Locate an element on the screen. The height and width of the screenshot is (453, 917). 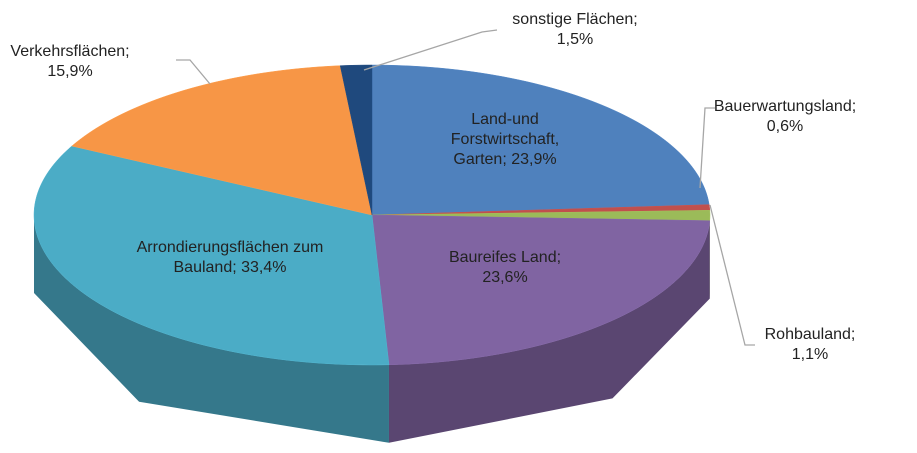
category-name: Land-und Forstwirtschaft, Garten; is located at coordinates (505, 139).